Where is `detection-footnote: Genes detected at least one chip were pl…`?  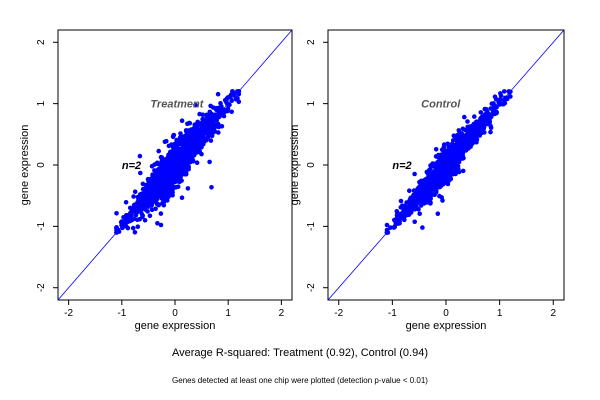
detection-footnote: Genes detected at least one chip were pl… is located at coordinates (300, 380).